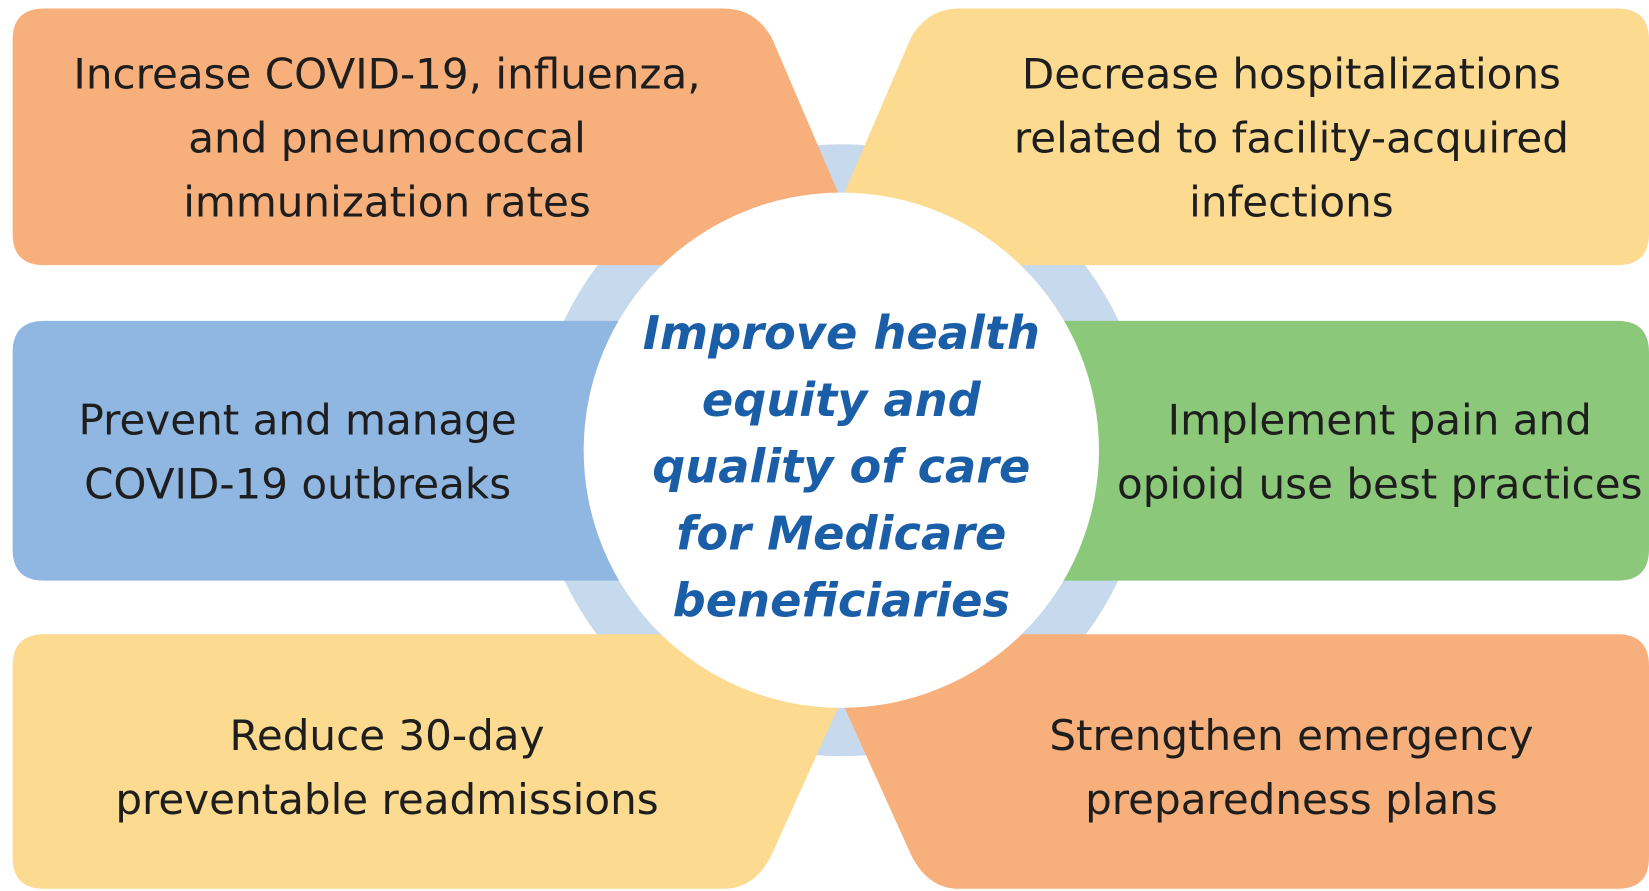 This screenshot has width=1649, height=891. What do you see at coordinates (1291, 735) in the screenshot?
I see `box-text: Strengthen emergency` at bounding box center [1291, 735].